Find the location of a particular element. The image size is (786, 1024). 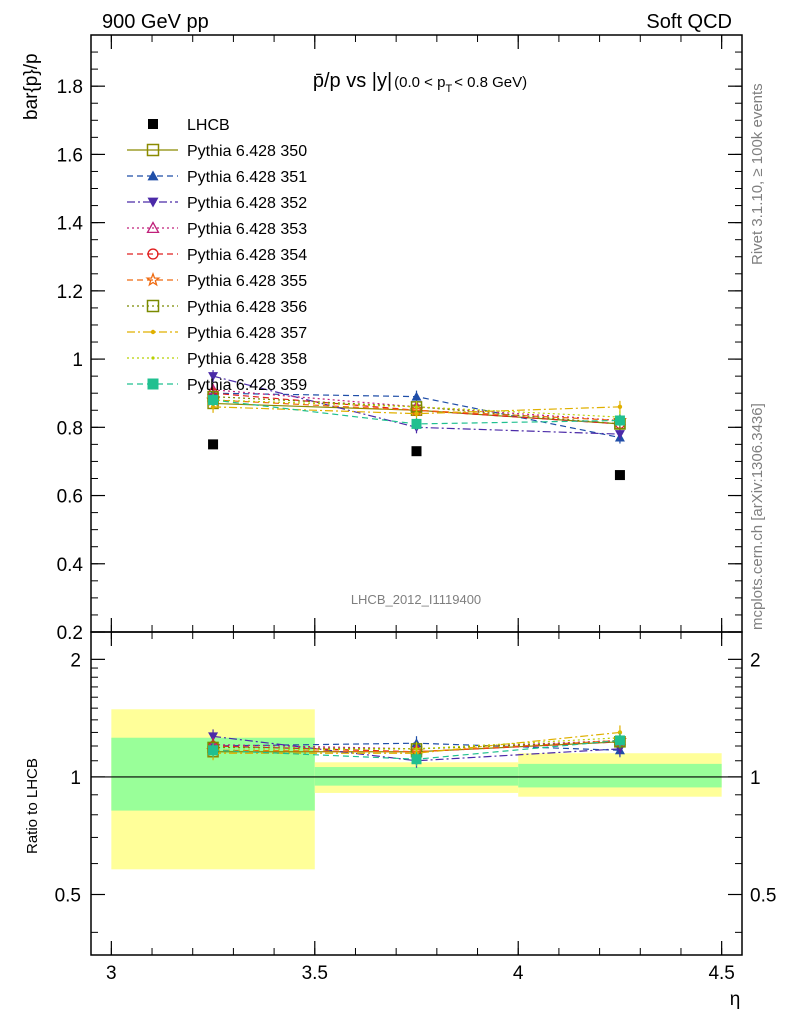

main-series-line is located at coordinates (416, 405).